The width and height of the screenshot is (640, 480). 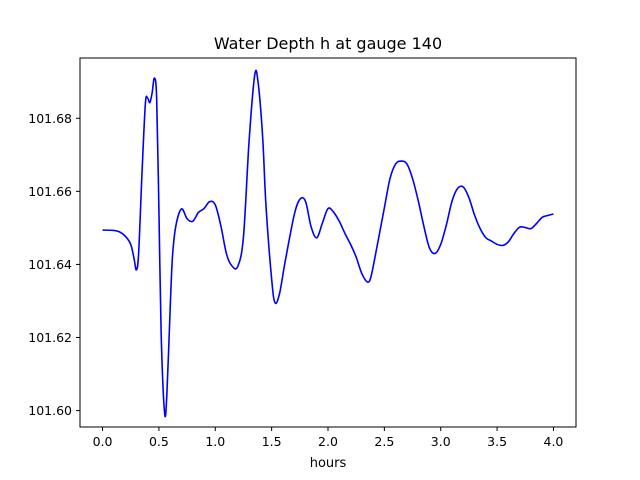 What do you see at coordinates (50, 264) in the screenshot?
I see `y-tick-label: 101.64` at bounding box center [50, 264].